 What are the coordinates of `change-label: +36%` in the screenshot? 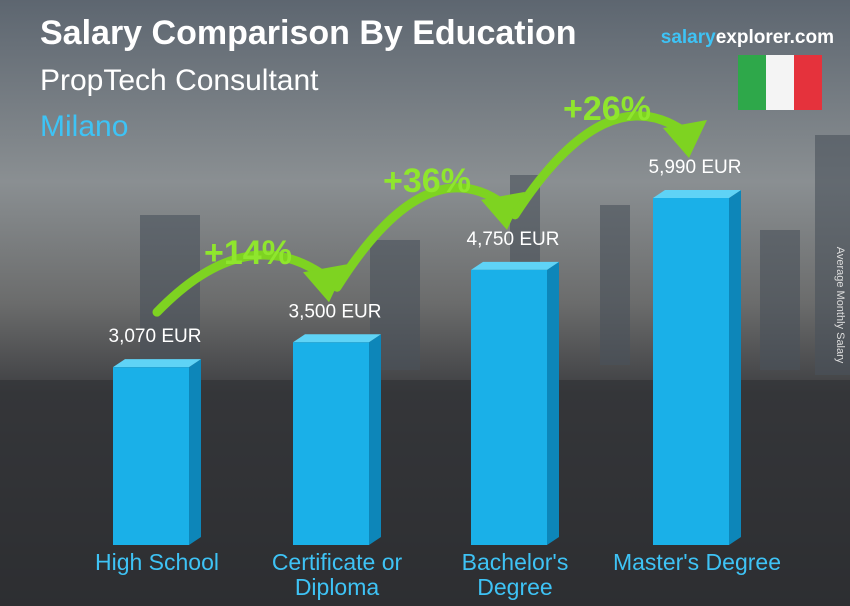 It's located at (427, 181).